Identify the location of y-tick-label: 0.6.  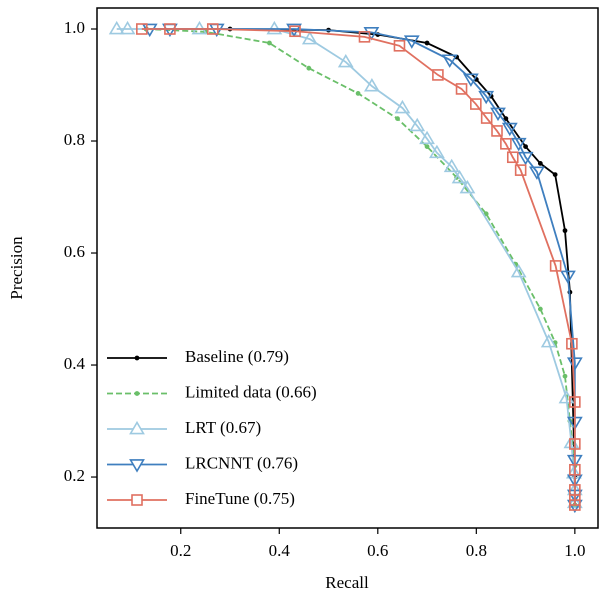
(74, 251).